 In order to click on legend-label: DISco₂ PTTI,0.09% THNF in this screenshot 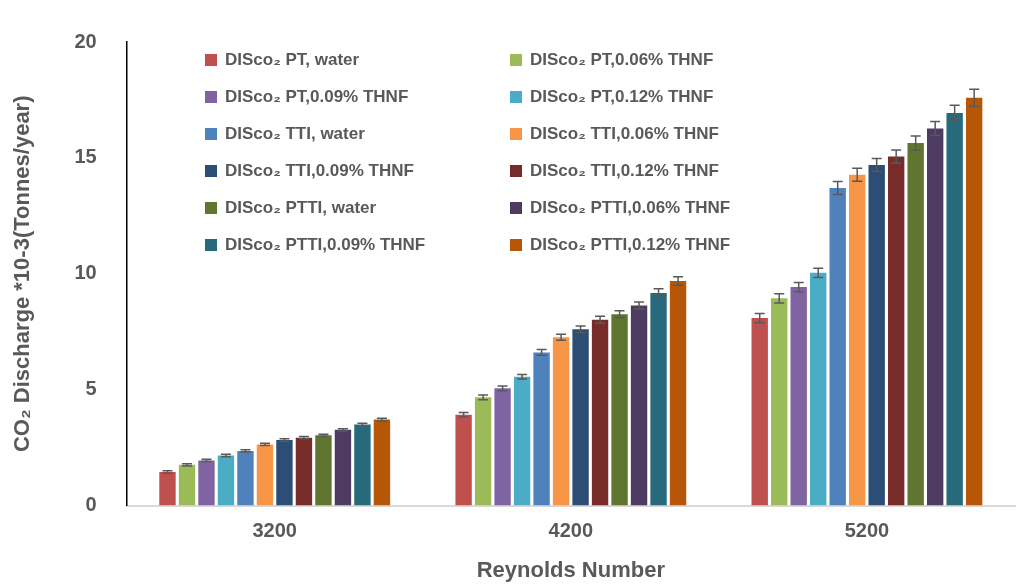, I will do `click(325, 244)`.